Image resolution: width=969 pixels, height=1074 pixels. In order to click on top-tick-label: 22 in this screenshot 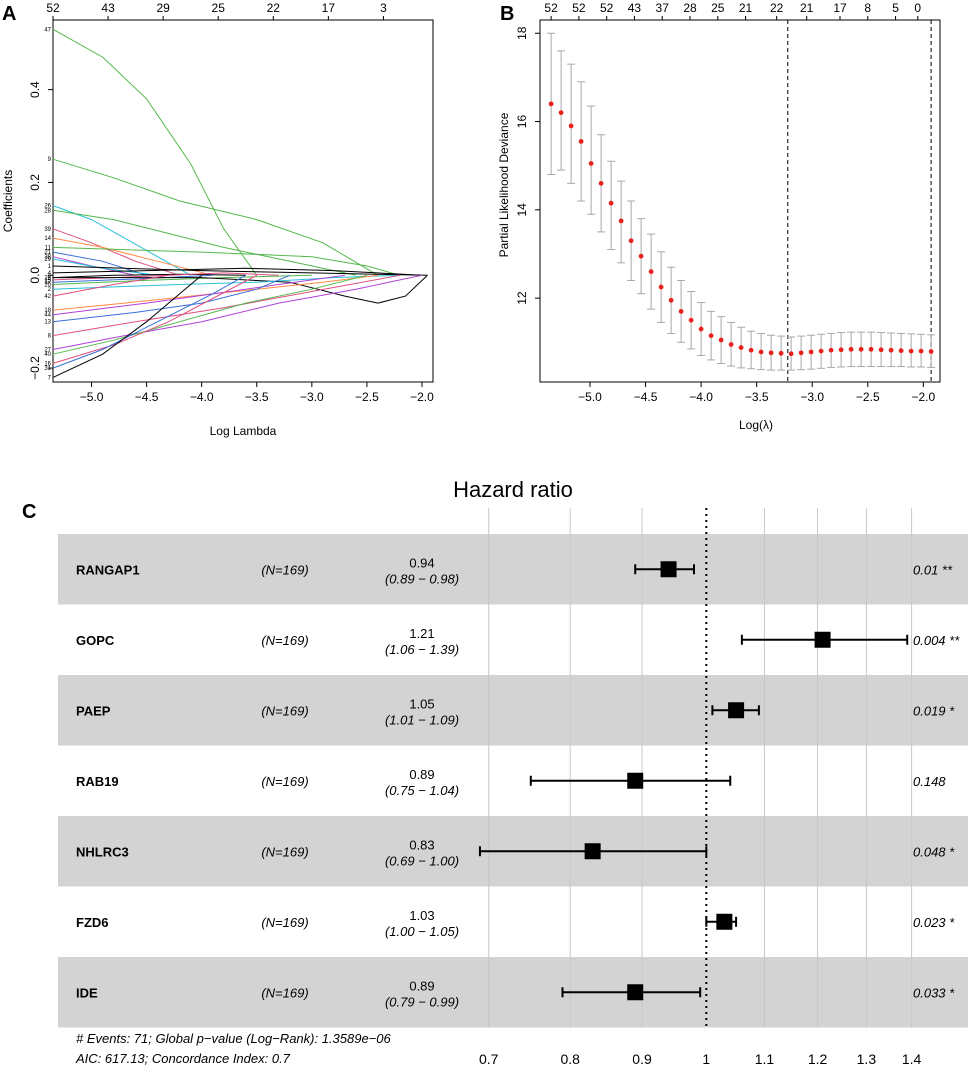, I will do `click(274, 8)`.